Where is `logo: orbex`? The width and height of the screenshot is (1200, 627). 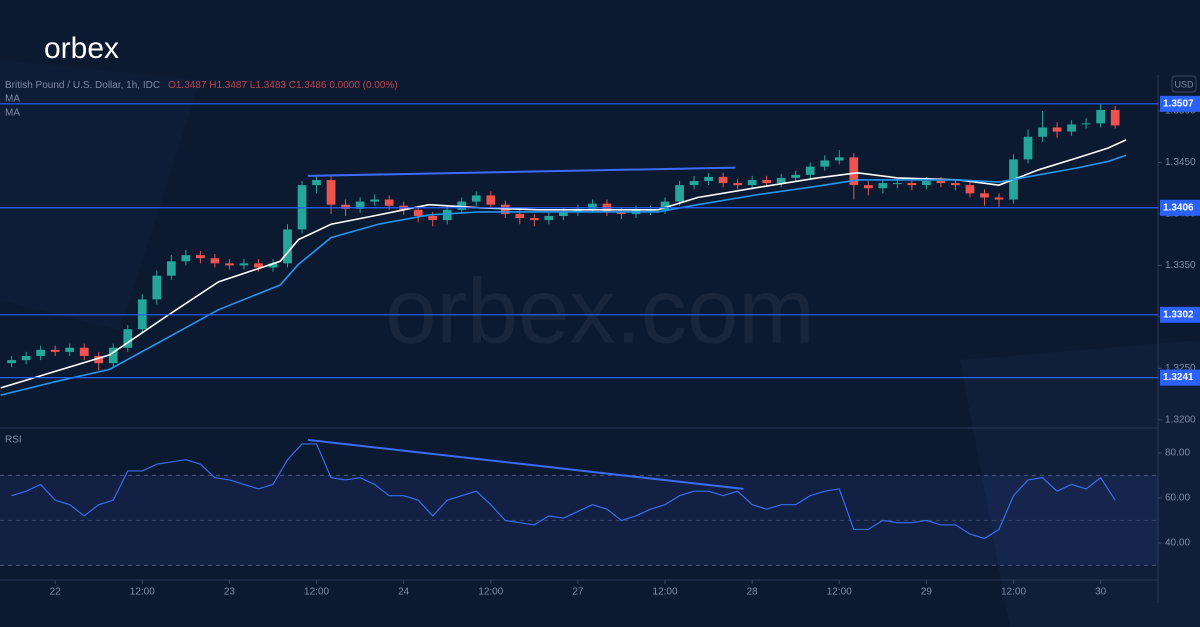
logo: orbex is located at coordinates (81, 48).